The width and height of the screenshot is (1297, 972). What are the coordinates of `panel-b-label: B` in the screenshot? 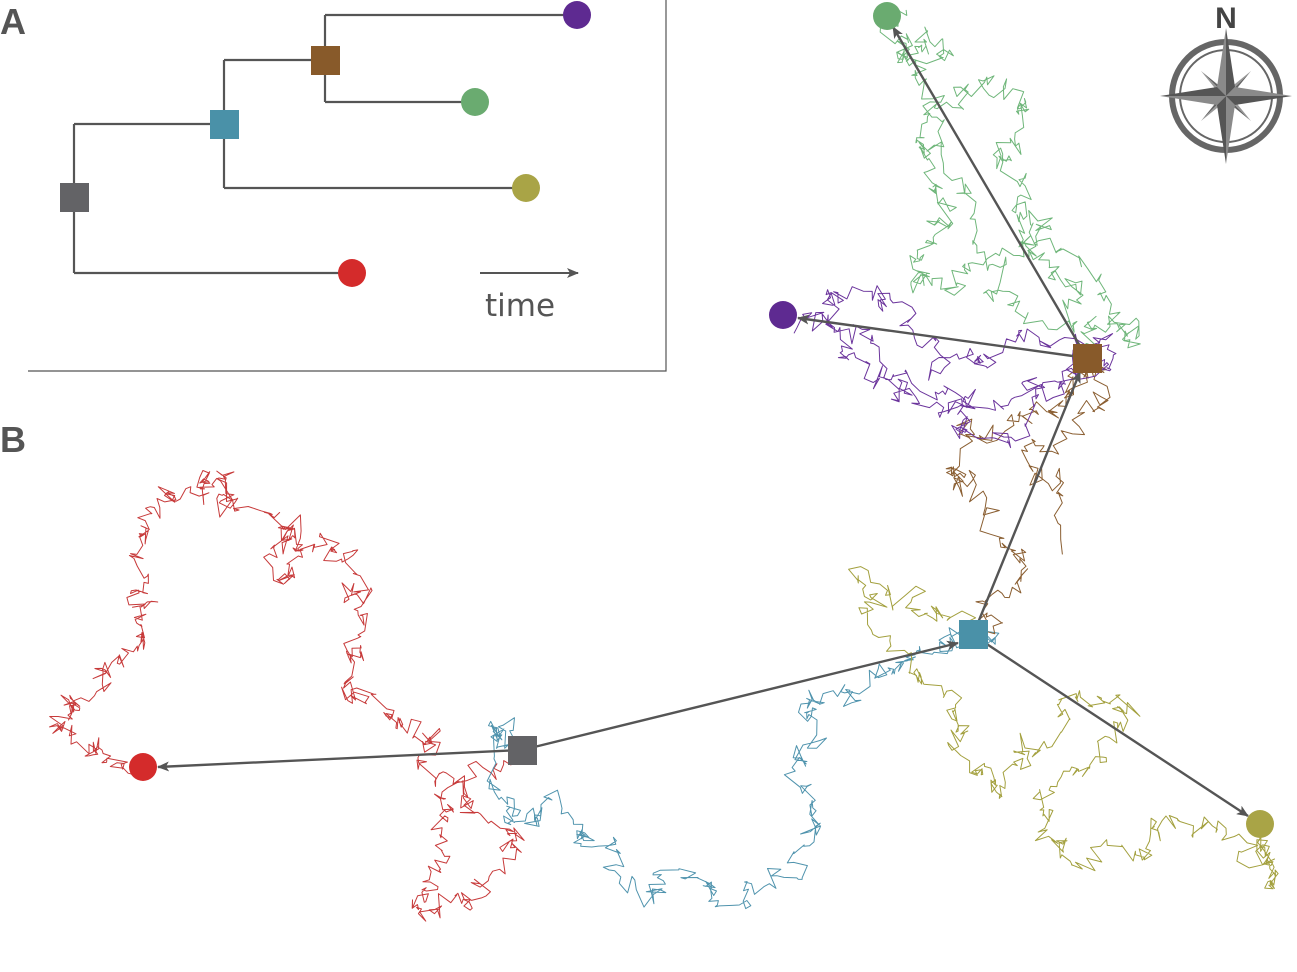 It's located at (13, 439).